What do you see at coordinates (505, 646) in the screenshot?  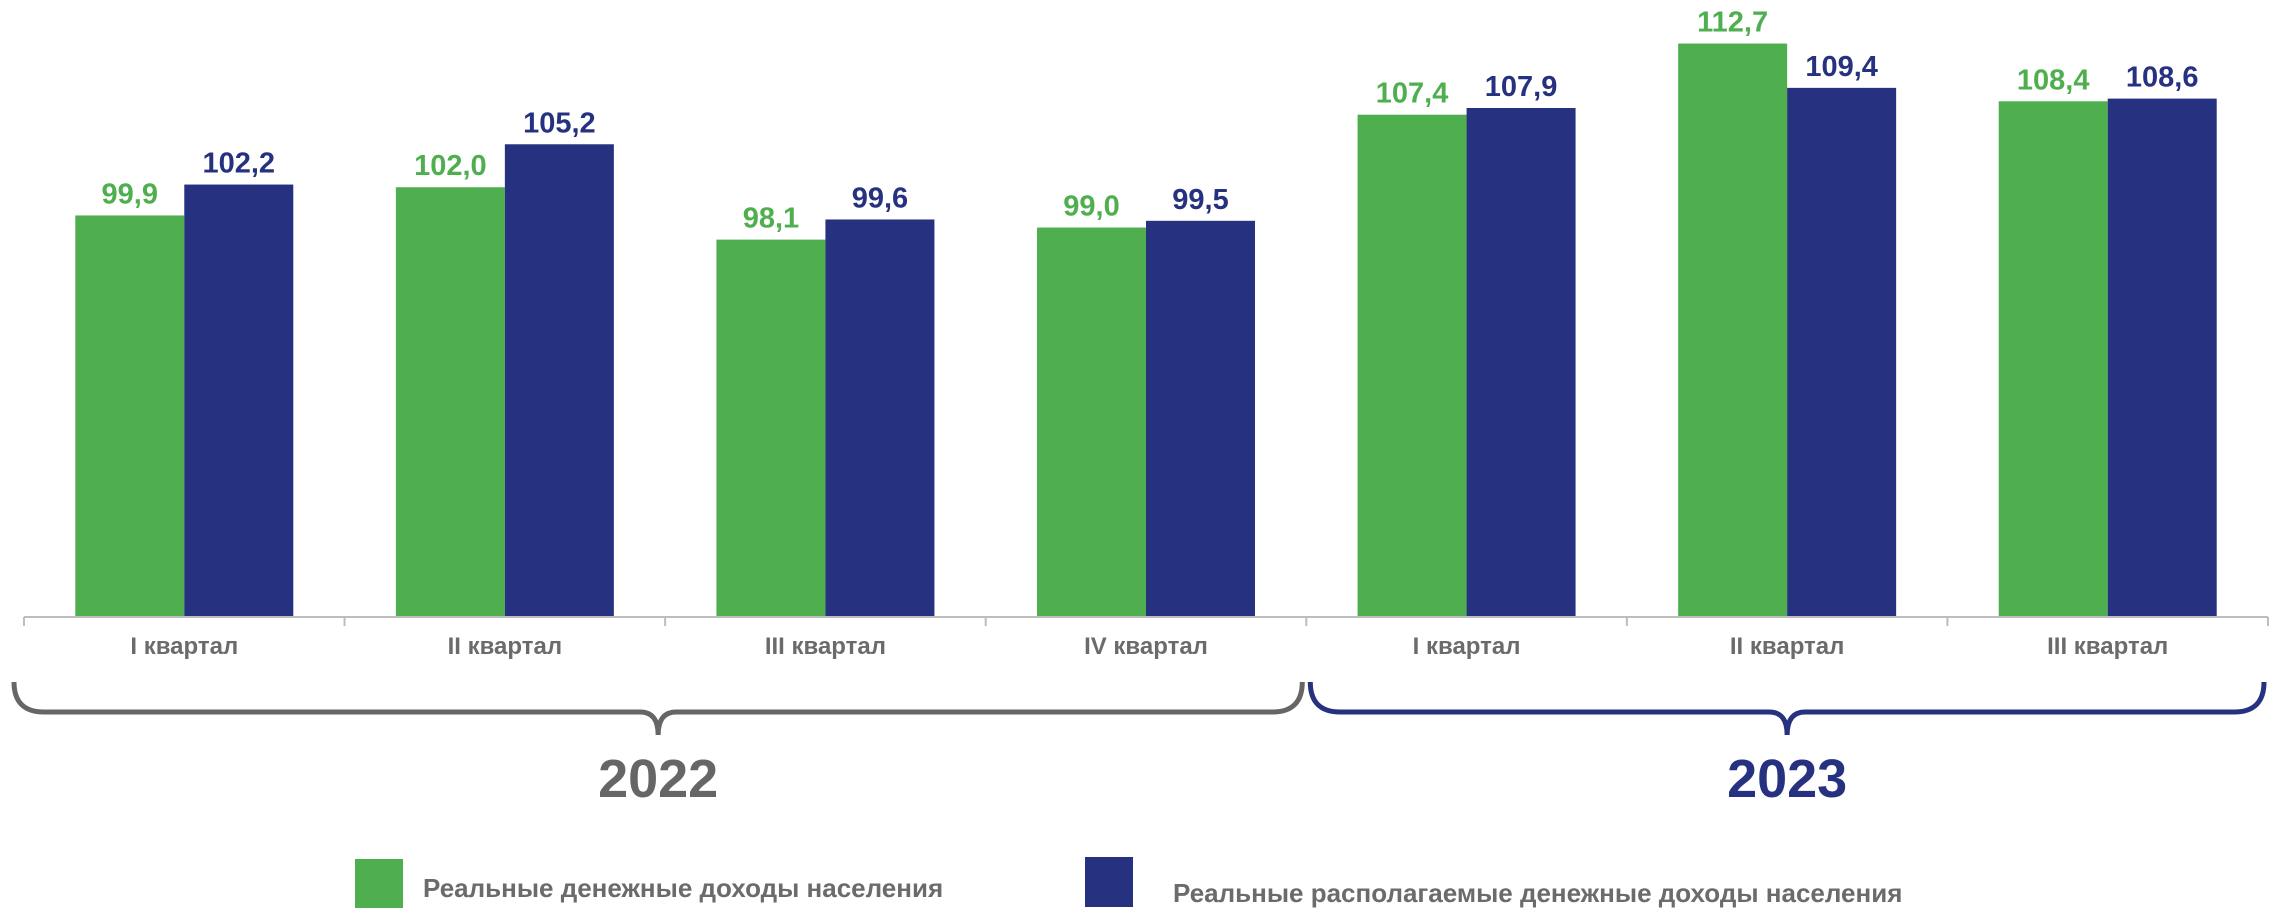 I see `tick-label-2: II квартал` at bounding box center [505, 646].